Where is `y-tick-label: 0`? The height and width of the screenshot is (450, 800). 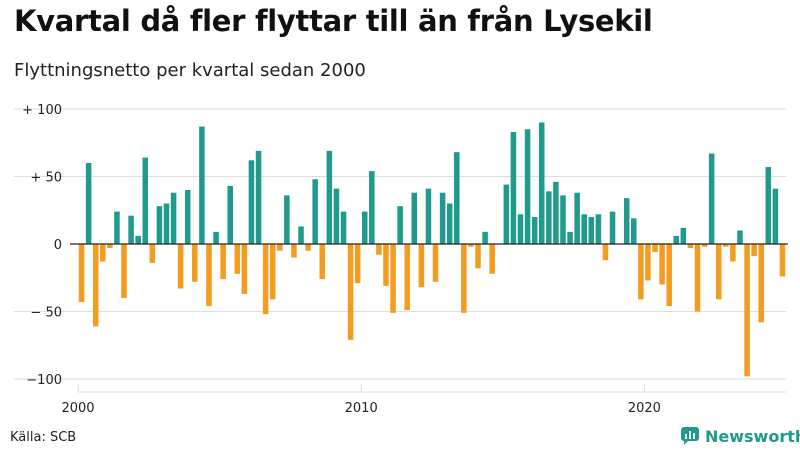
y-tick-label: 0 is located at coordinates (58, 245).